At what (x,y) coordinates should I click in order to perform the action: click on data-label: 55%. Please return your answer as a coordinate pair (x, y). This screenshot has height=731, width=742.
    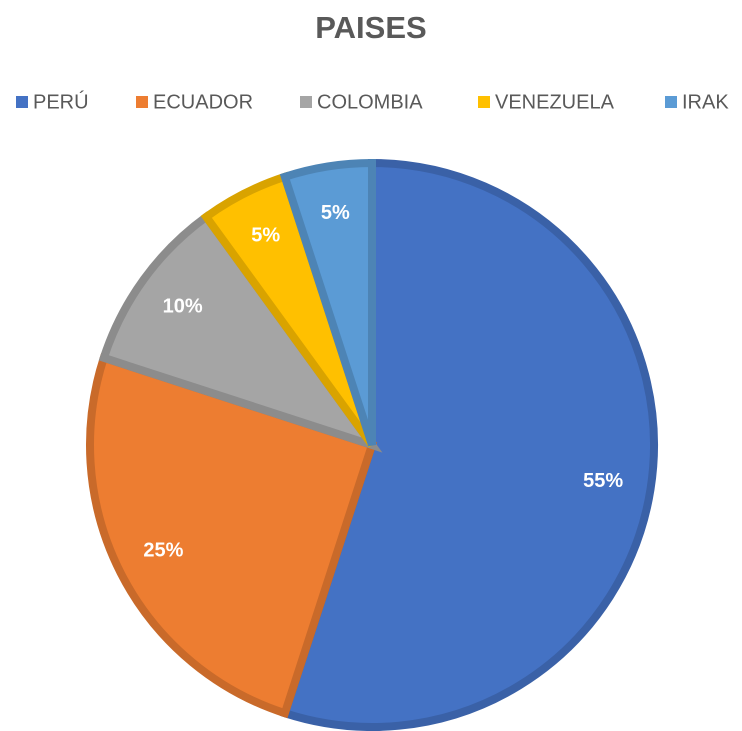
    Looking at the image, I should click on (603, 481).